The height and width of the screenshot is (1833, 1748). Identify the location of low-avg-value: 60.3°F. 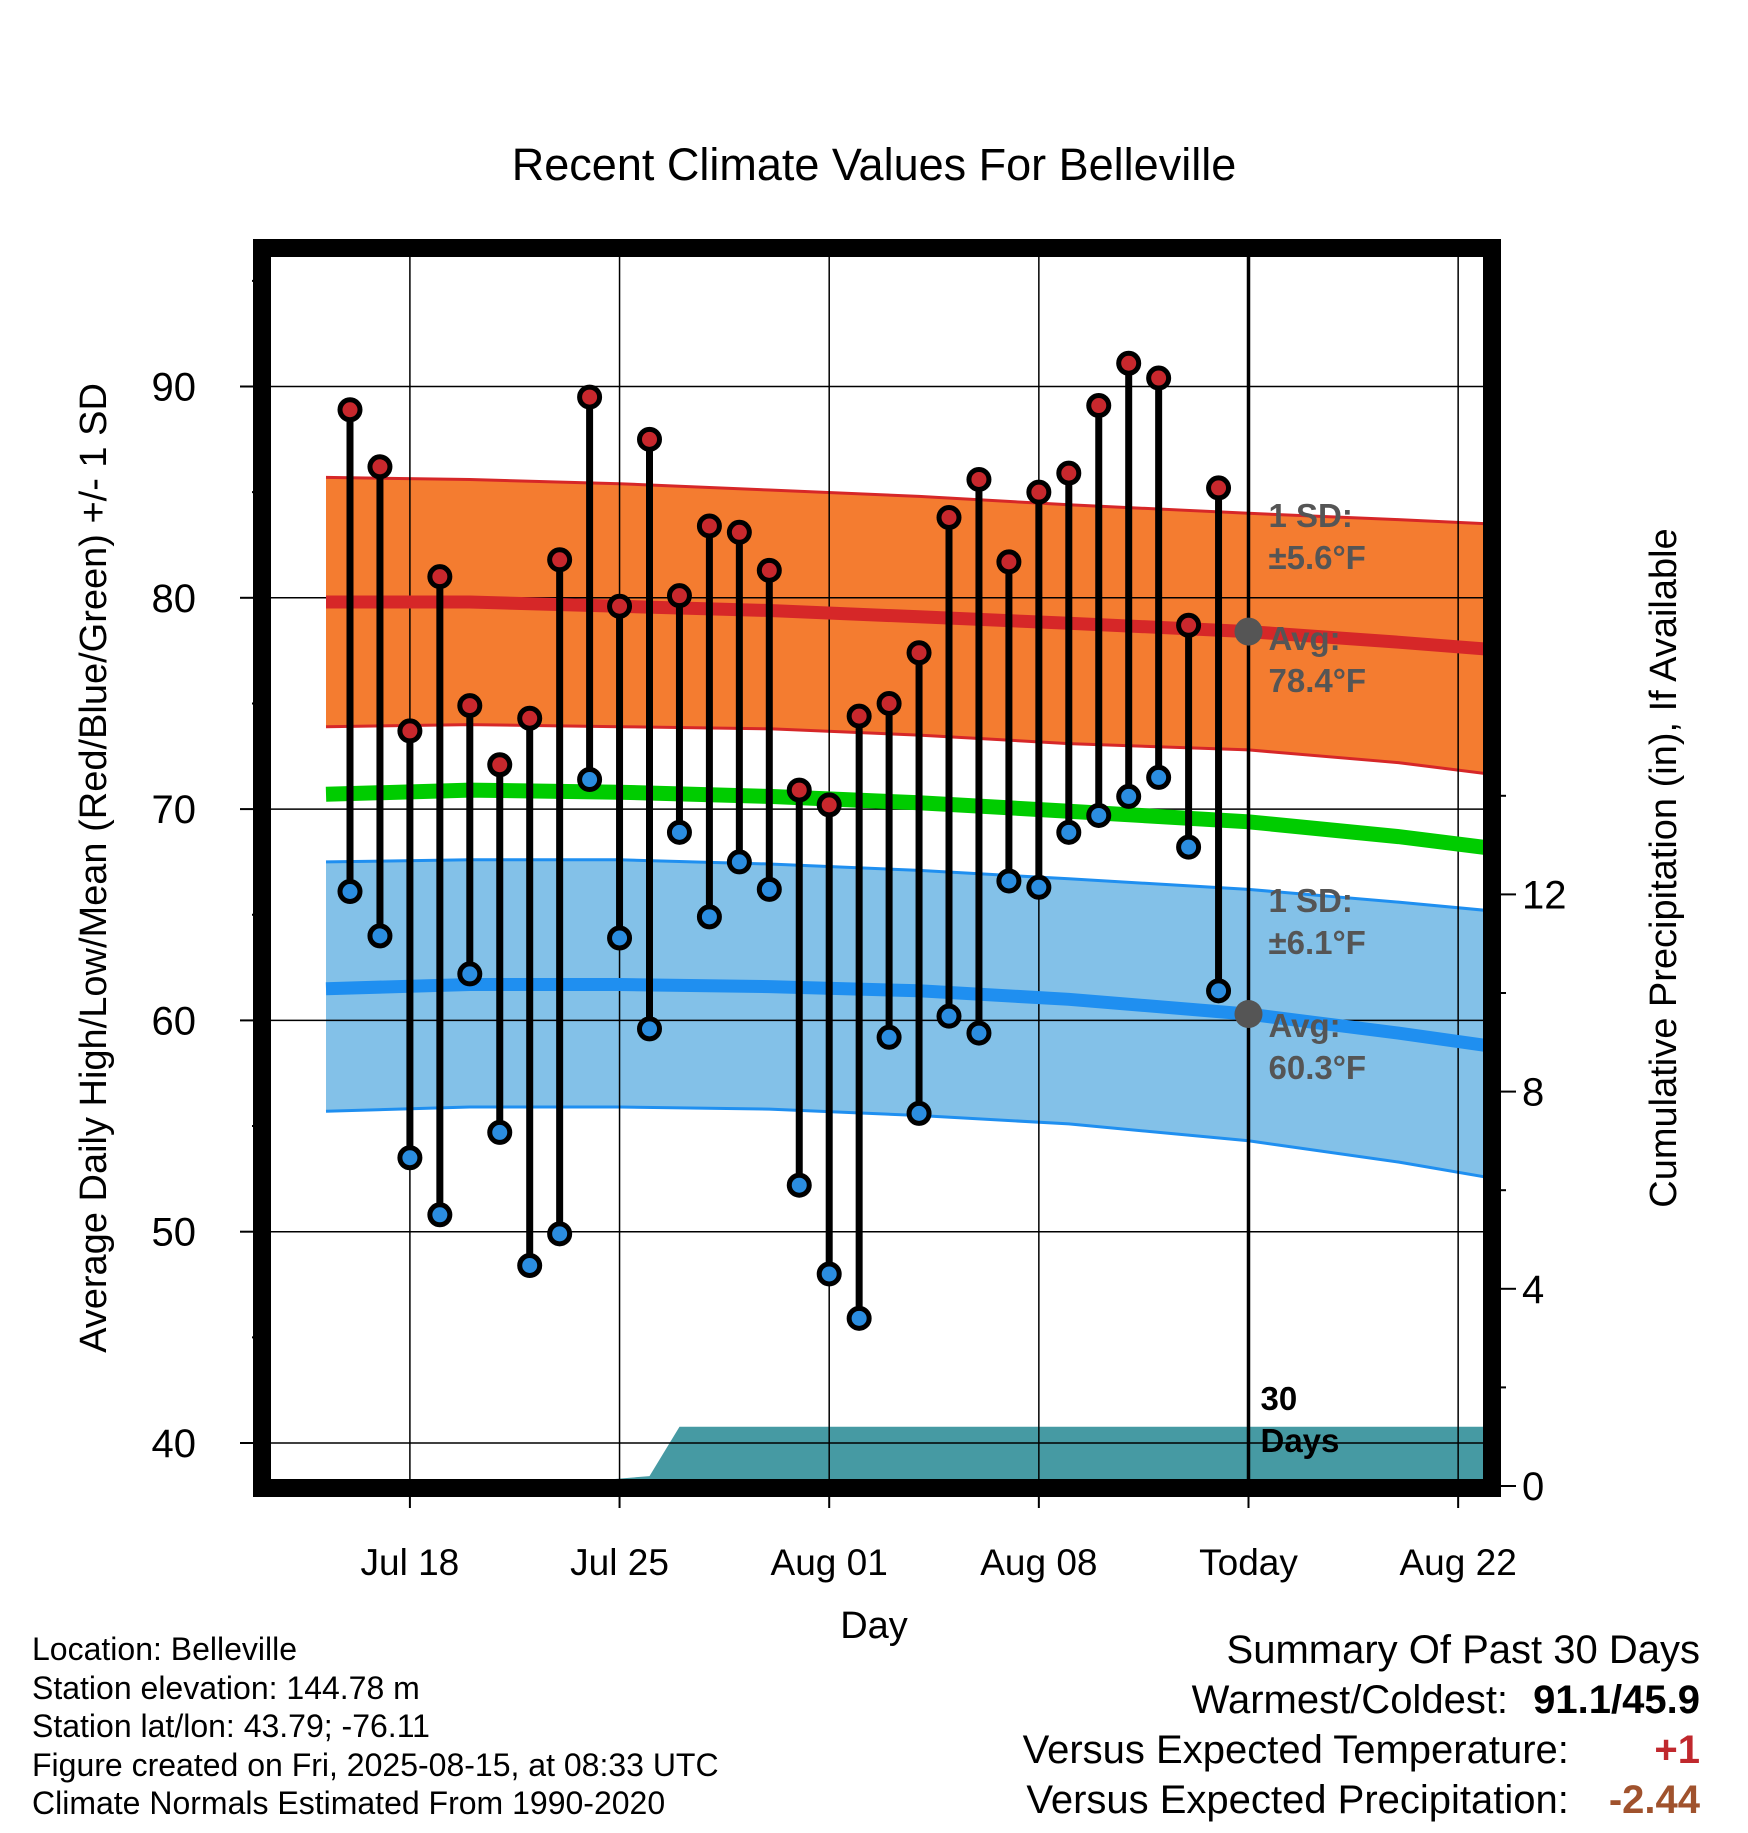
(1318, 1067).